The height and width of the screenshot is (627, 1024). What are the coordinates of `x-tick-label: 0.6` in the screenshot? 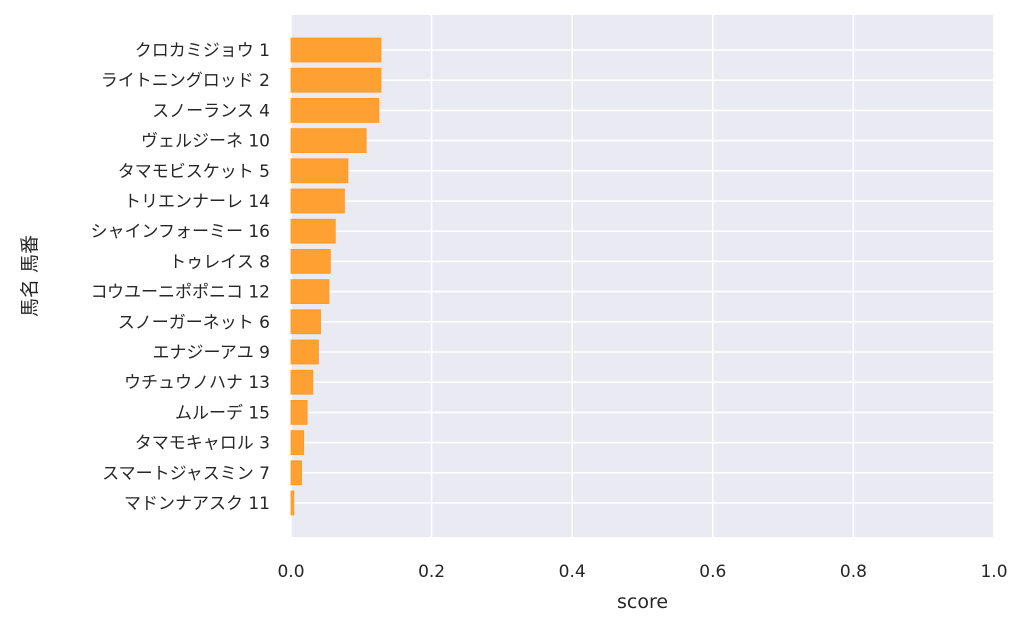 It's located at (712, 572).